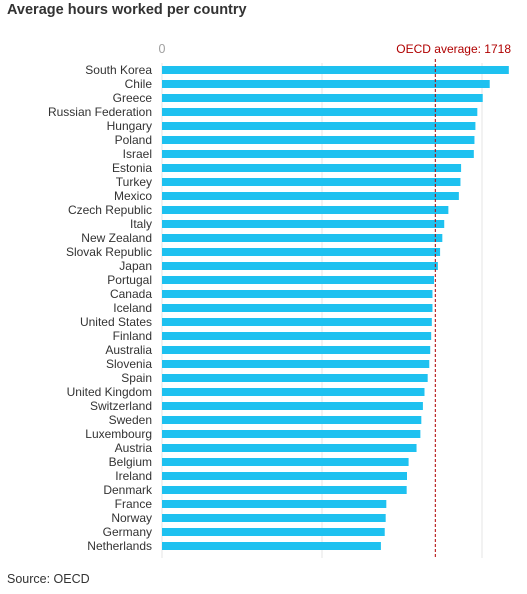 The height and width of the screenshot is (594, 527). Describe the element at coordinates (48, 579) in the screenshot. I see `source-note: Source: OECD` at that location.